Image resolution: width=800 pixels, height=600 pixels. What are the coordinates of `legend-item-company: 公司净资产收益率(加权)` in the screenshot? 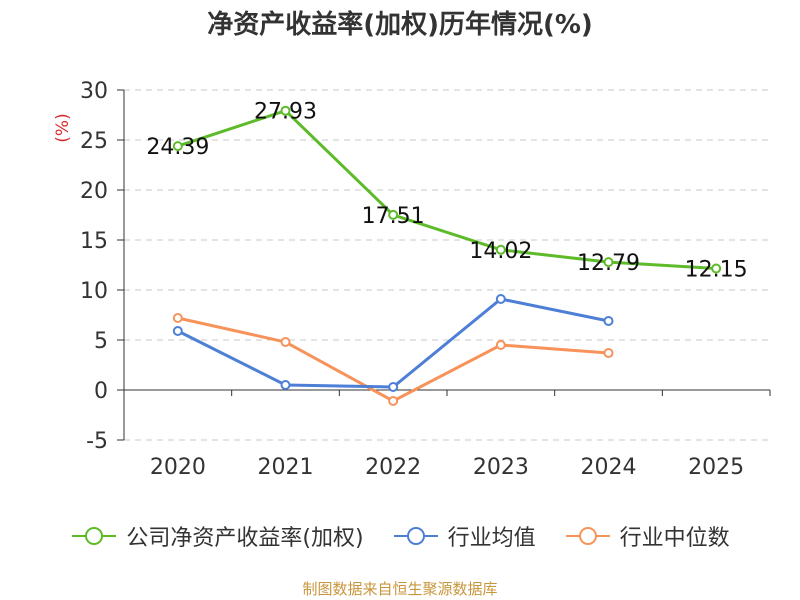 It's located at (217, 536).